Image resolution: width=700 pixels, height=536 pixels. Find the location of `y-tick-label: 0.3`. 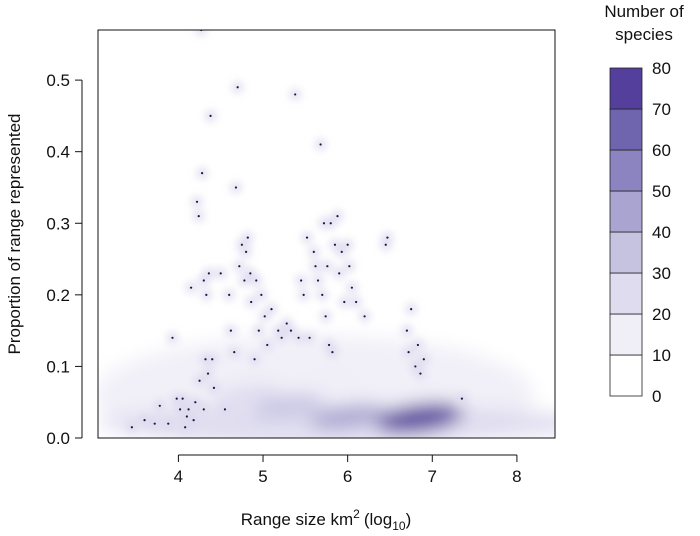

y-tick-label: 0.3 is located at coordinates (58, 223).